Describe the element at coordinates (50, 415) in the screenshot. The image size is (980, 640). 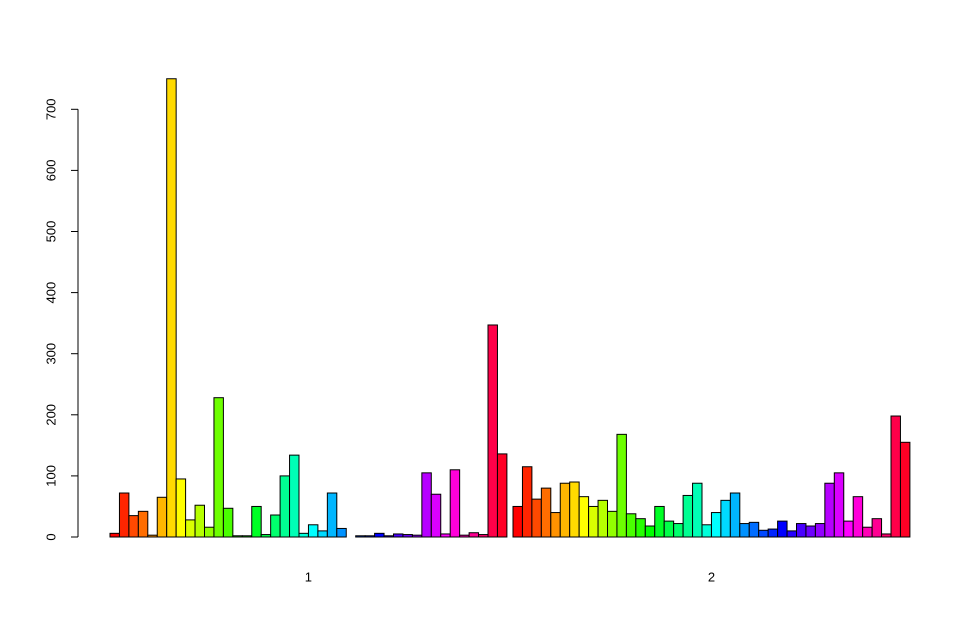
I see `y-tick-label: 200` at that location.